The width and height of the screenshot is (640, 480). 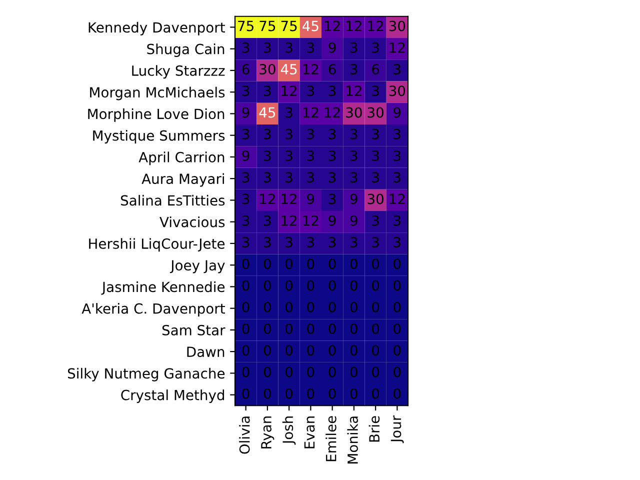 I want to click on y-tick-label: Vivacious, so click(x=192, y=222).